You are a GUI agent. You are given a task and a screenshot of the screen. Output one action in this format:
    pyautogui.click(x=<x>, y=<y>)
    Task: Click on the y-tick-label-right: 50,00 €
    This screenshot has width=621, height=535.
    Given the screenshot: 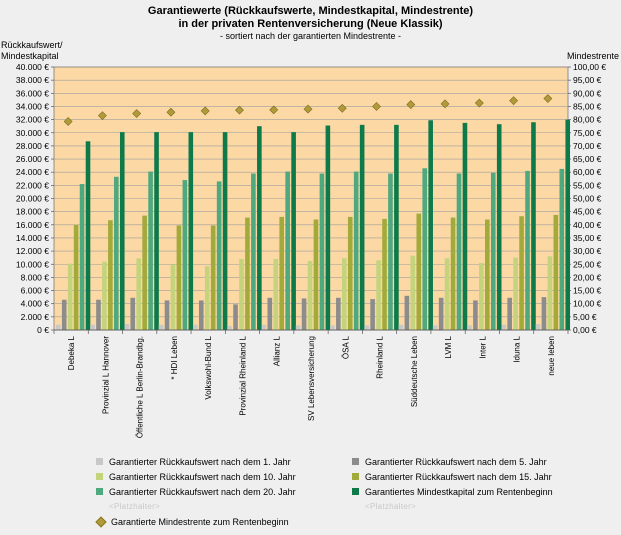 What is the action you would take?
    pyautogui.click(x=587, y=199)
    